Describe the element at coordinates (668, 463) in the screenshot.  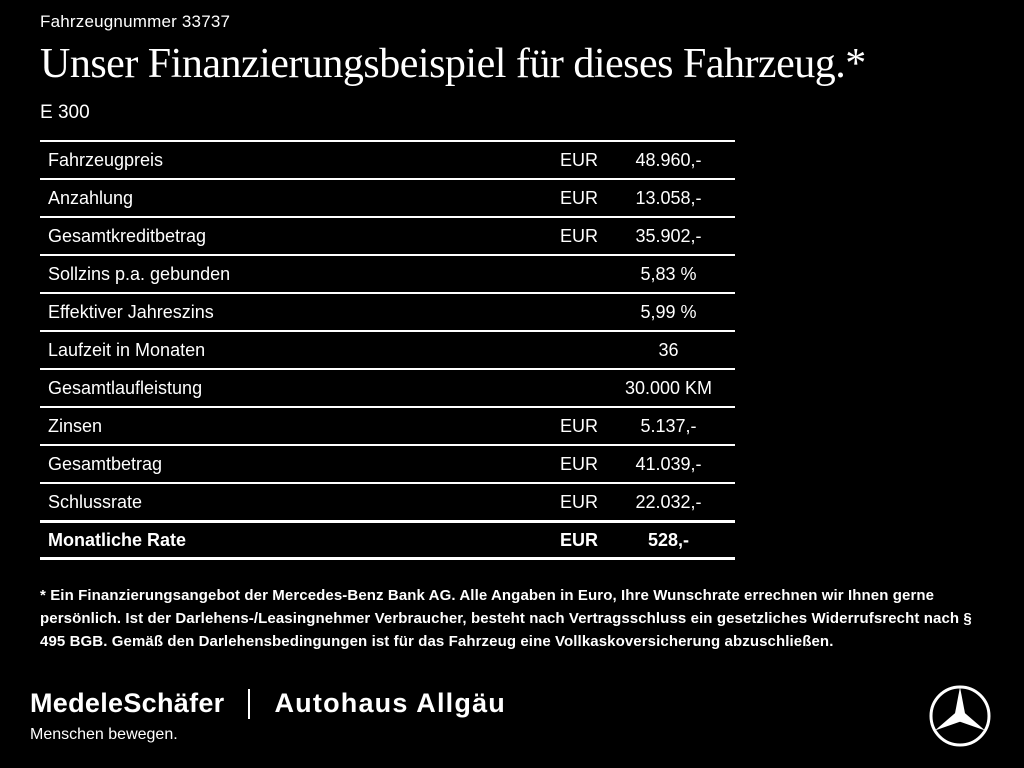
I see `row-value: 41.039,-` at that location.